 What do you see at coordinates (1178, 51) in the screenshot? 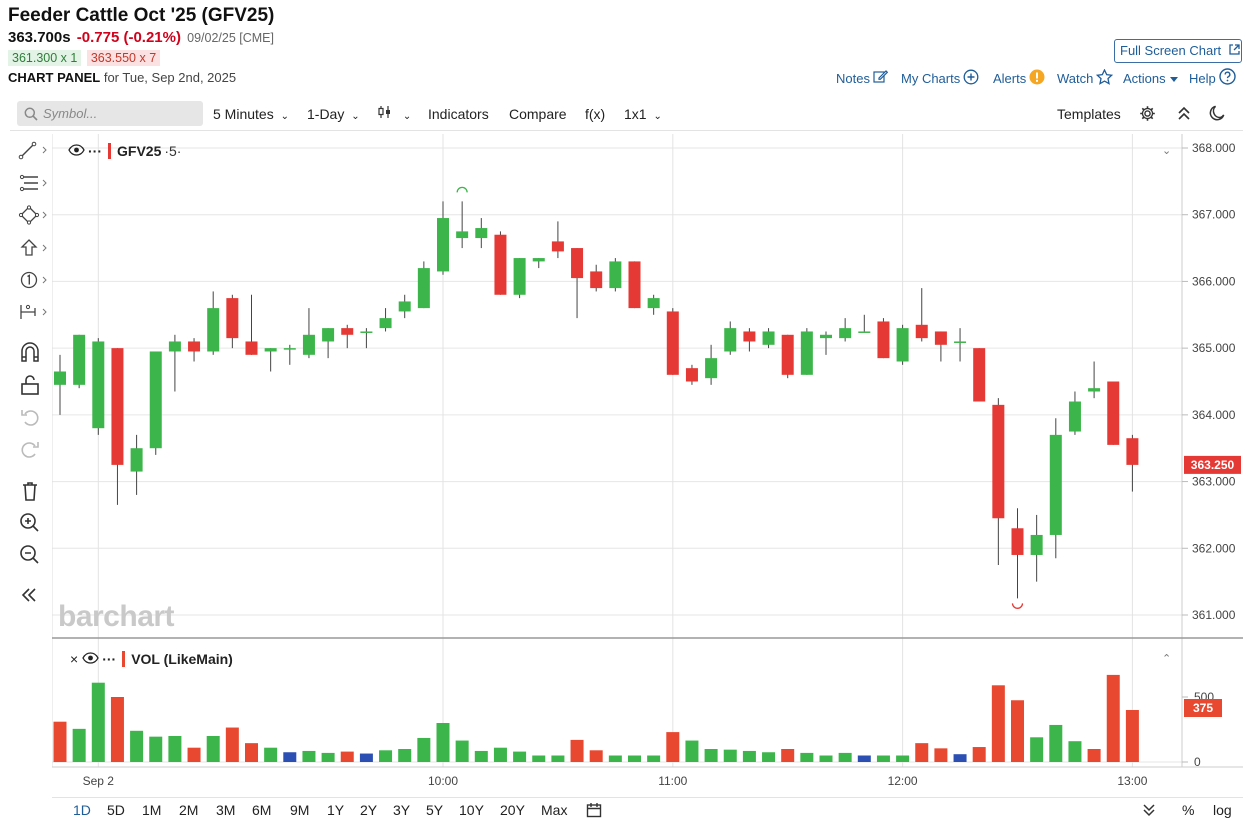
I see `full-screen-chart-button: Full Screen Chart` at bounding box center [1178, 51].